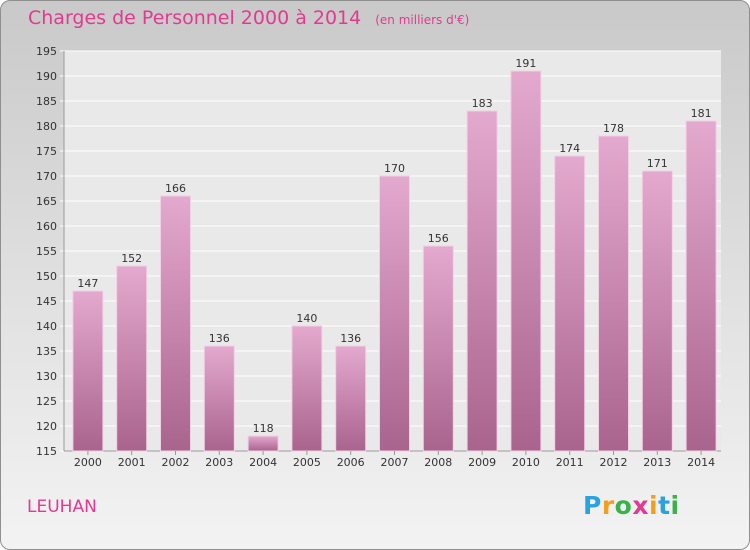  Describe the element at coordinates (46, 376) in the screenshot. I see `y-tick-label: 130` at that location.